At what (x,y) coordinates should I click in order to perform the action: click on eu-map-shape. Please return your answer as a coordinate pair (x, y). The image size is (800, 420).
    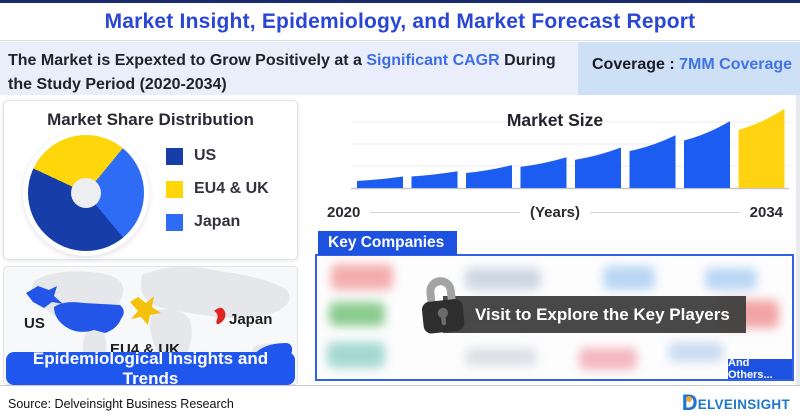
    Looking at the image, I should click on (145, 310).